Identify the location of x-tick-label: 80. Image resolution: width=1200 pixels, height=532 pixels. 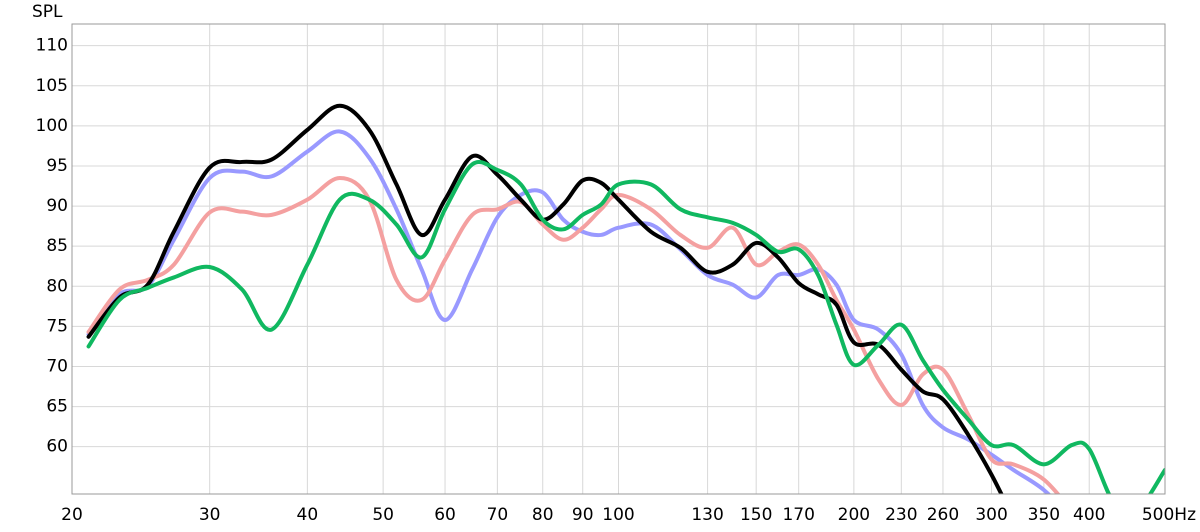
(543, 515).